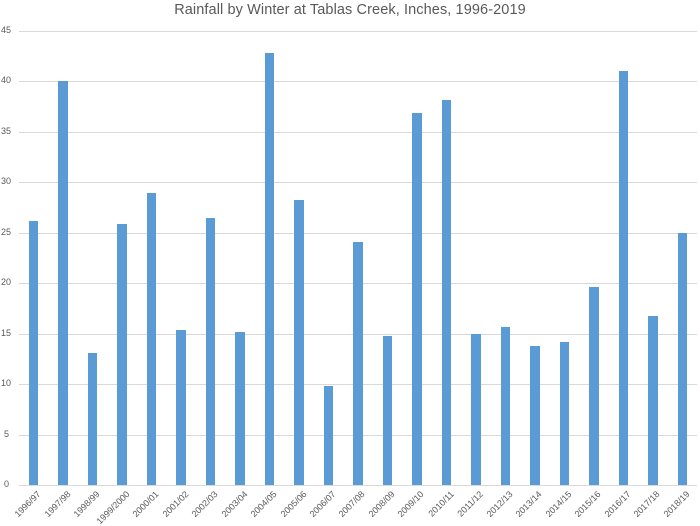 Image resolution: width=700 pixels, height=526 pixels. Describe the element at coordinates (676, 504) in the screenshot. I see `x-tick-label: 2018/19` at that location.